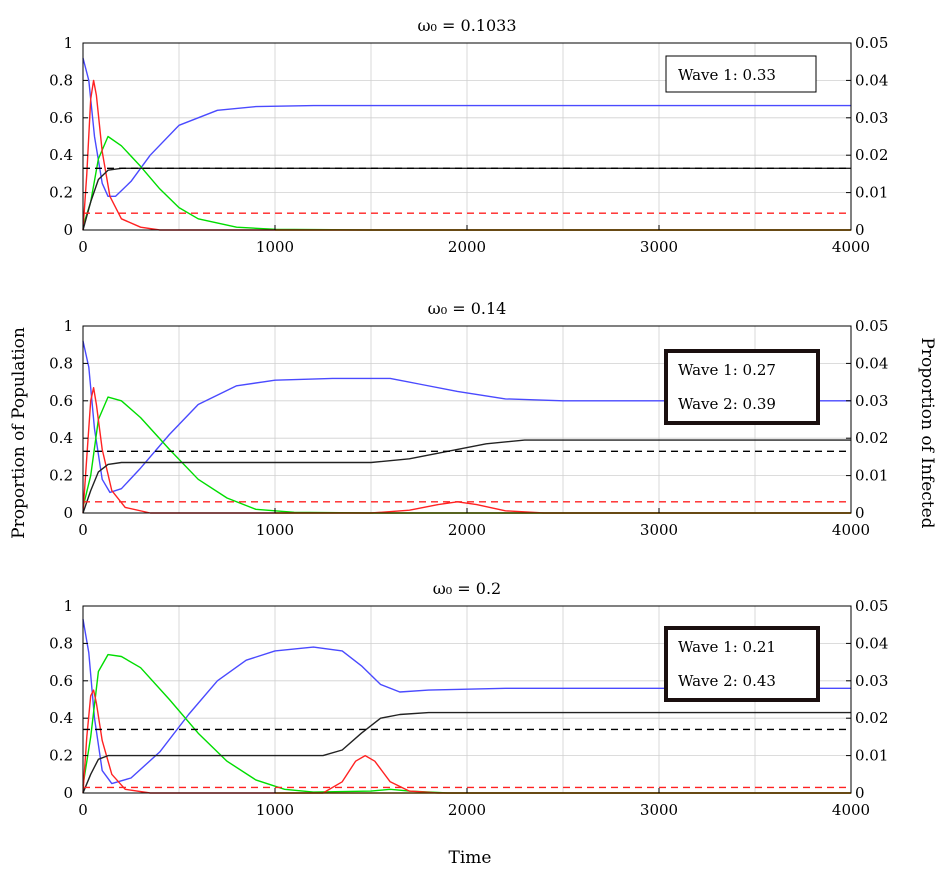  What do you see at coordinates (727, 681) in the screenshot?
I see `annotation-text: Wave 2: 0.43` at bounding box center [727, 681].